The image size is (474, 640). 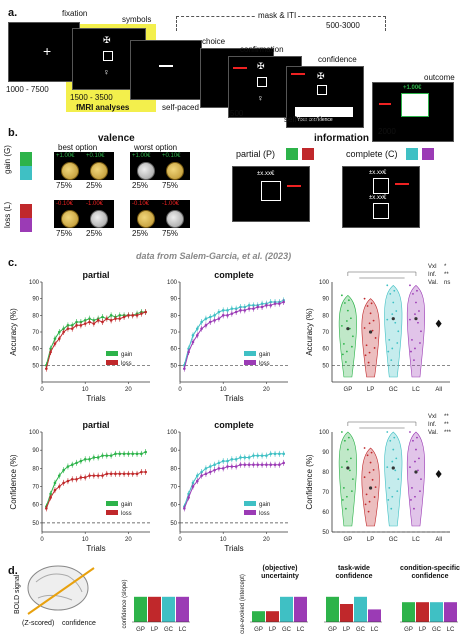 I want to click on gain-best-p1: 75%, so click(x=64, y=185).